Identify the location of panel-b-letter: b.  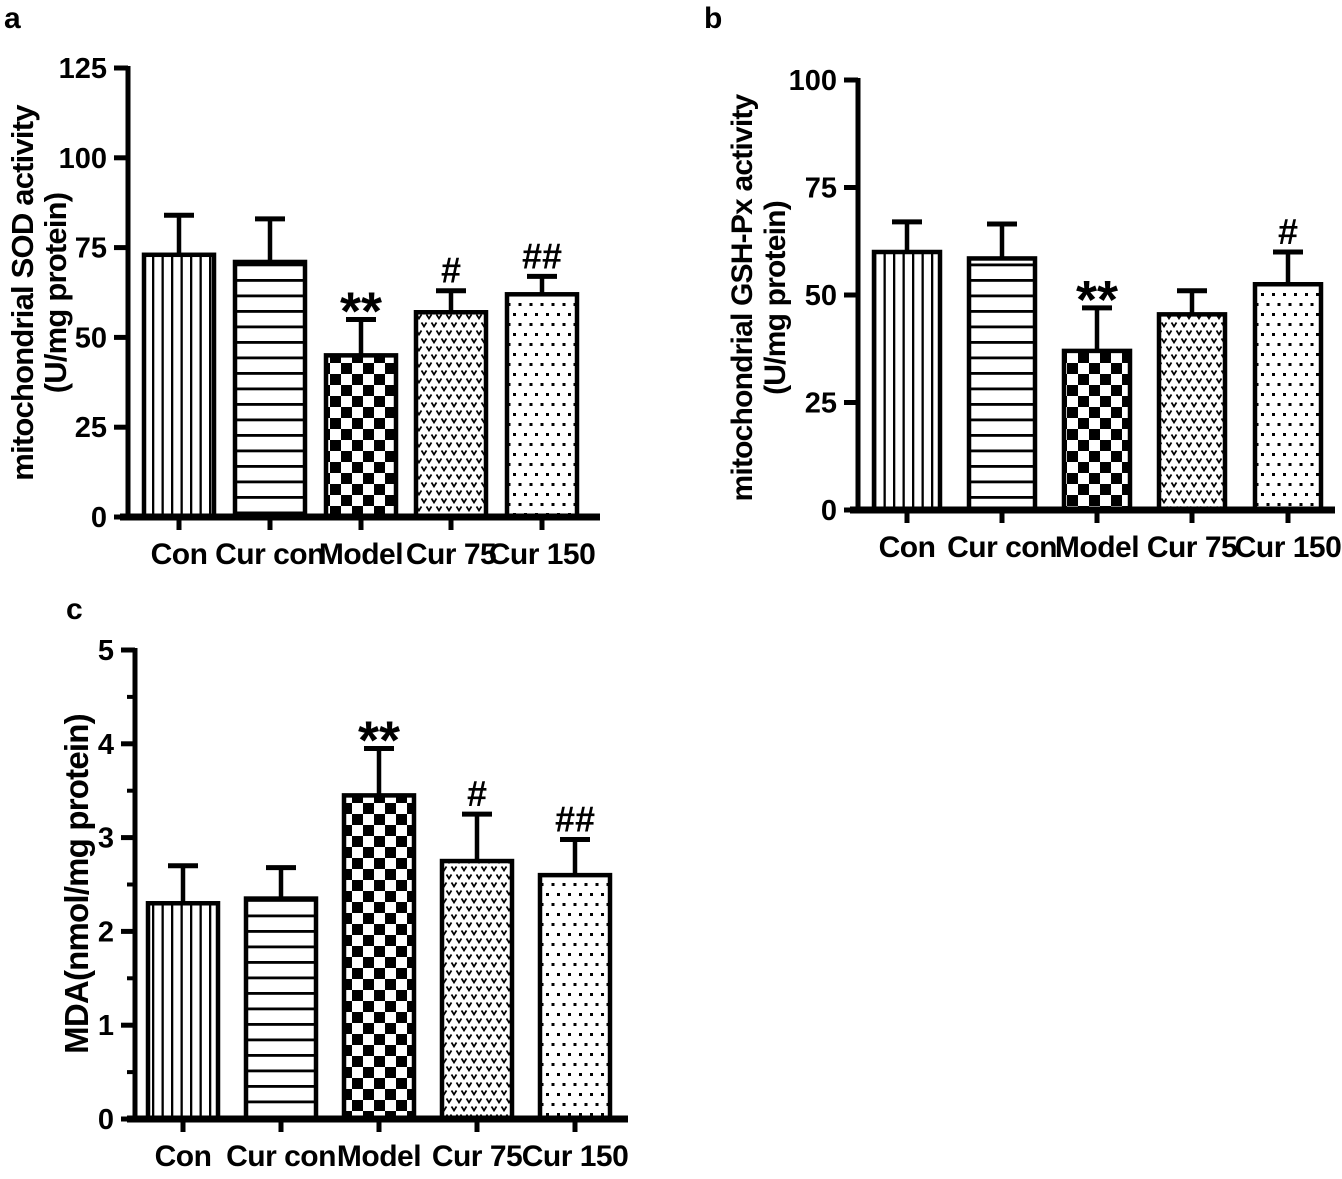
(713, 18).